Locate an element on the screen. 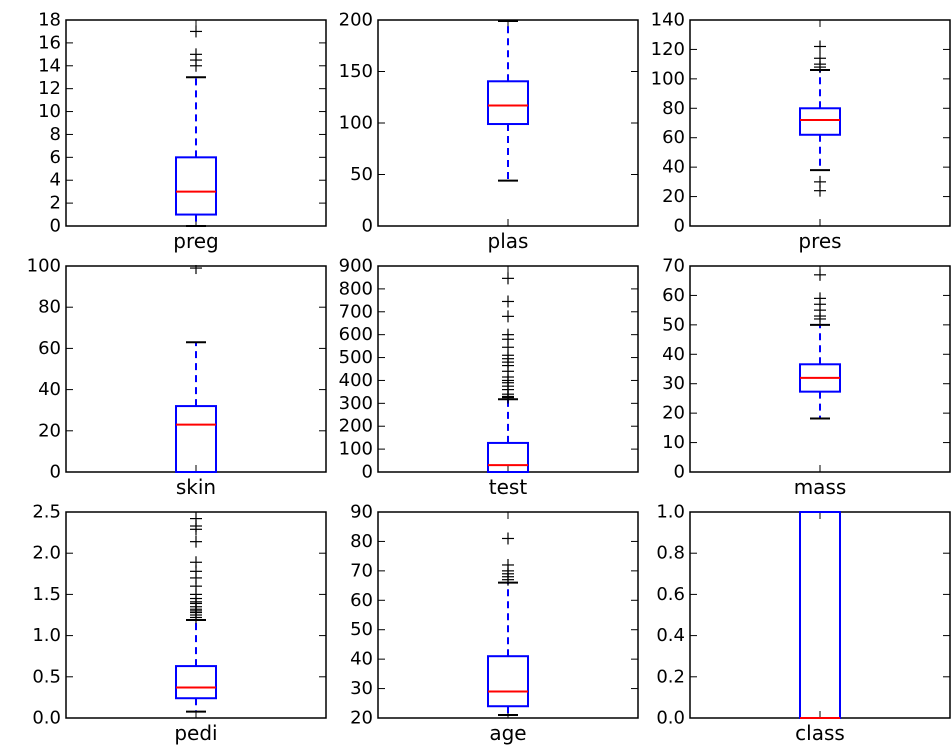 Image resolution: width=952 pixels, height=750 pixels. y-tick-label-skin: 100 is located at coordinates (44, 266).